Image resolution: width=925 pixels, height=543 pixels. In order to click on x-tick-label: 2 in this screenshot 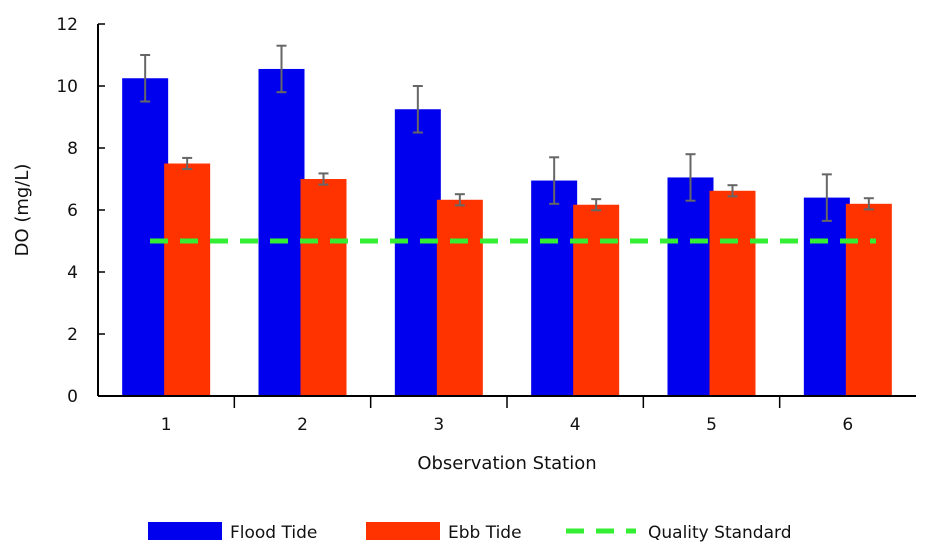, I will do `click(302, 425)`.